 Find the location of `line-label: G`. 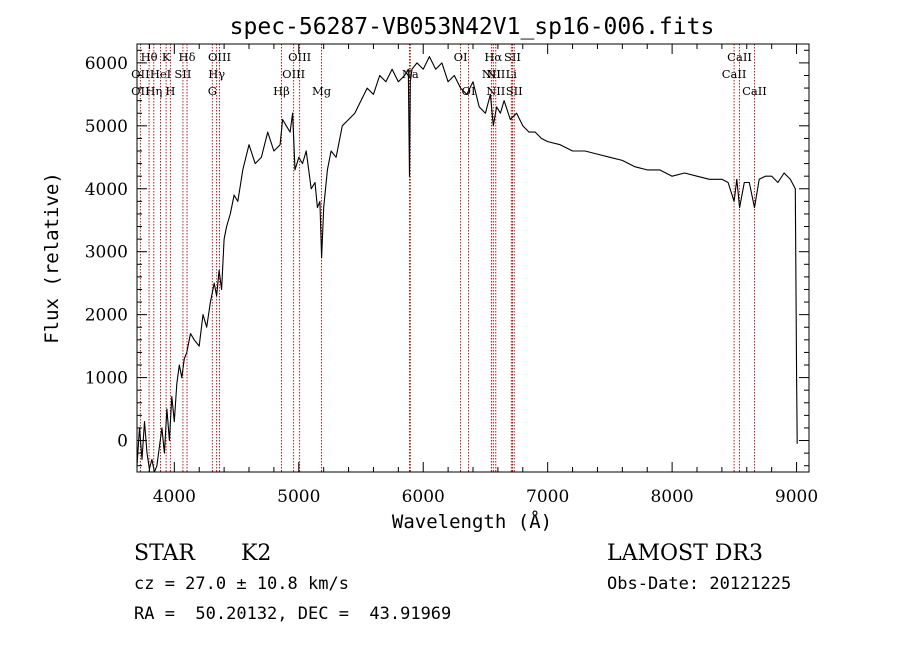

line-label: G is located at coordinates (212, 91).